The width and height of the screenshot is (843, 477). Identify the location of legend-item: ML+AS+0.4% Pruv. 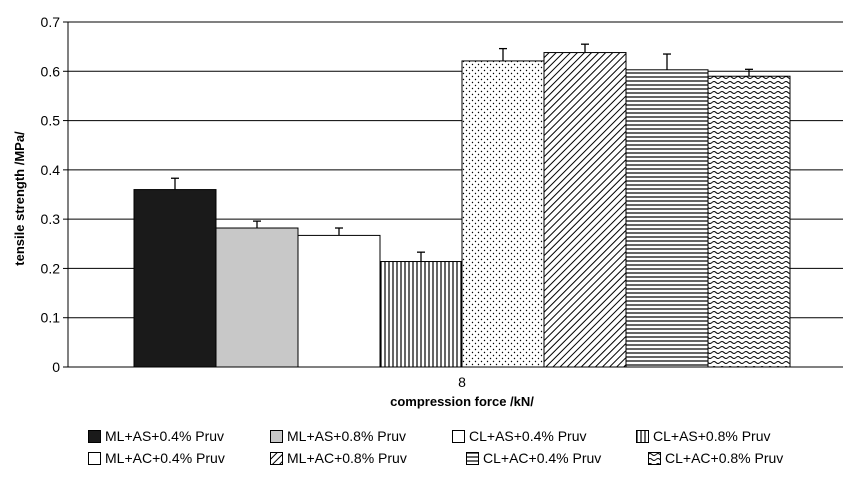
(156, 436).